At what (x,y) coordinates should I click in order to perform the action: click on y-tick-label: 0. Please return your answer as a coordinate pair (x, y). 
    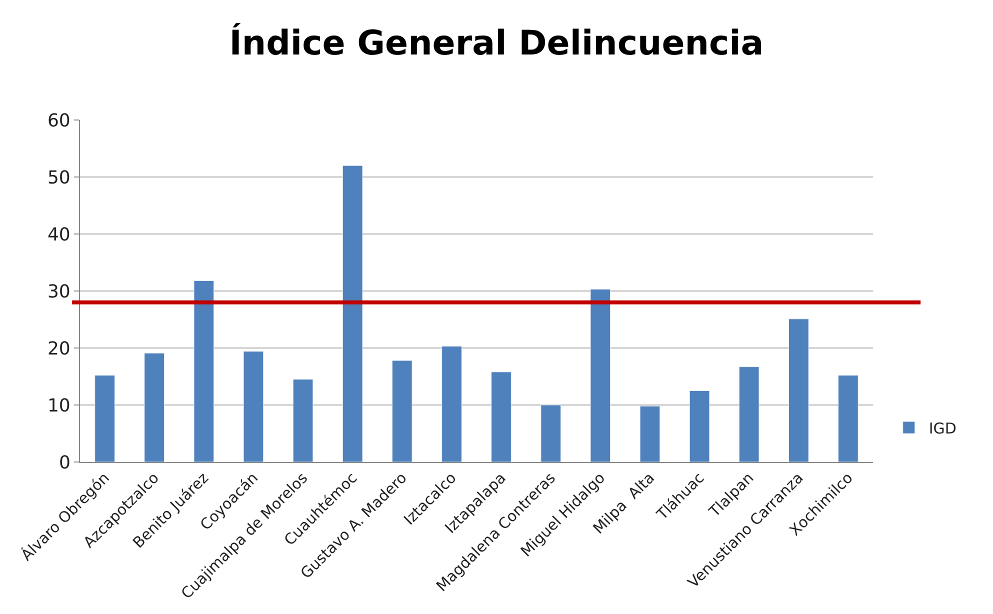
    Looking at the image, I should click on (64, 463).